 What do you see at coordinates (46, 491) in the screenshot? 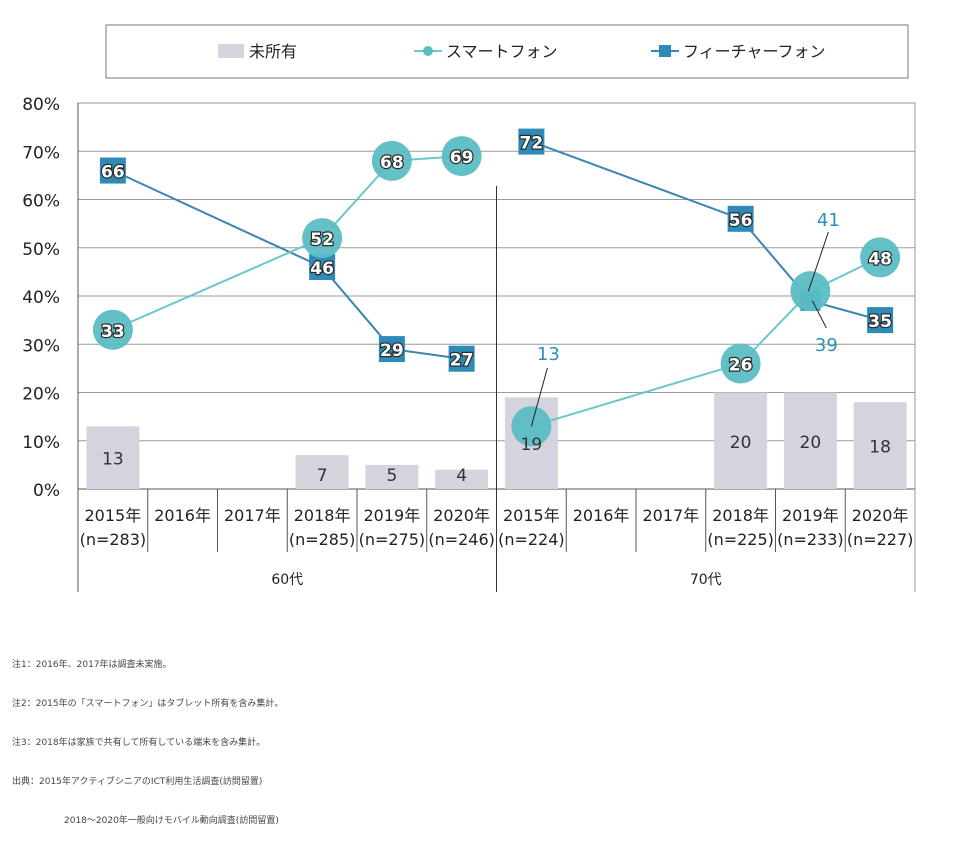
I see `y-tick-label: 0%` at bounding box center [46, 491].